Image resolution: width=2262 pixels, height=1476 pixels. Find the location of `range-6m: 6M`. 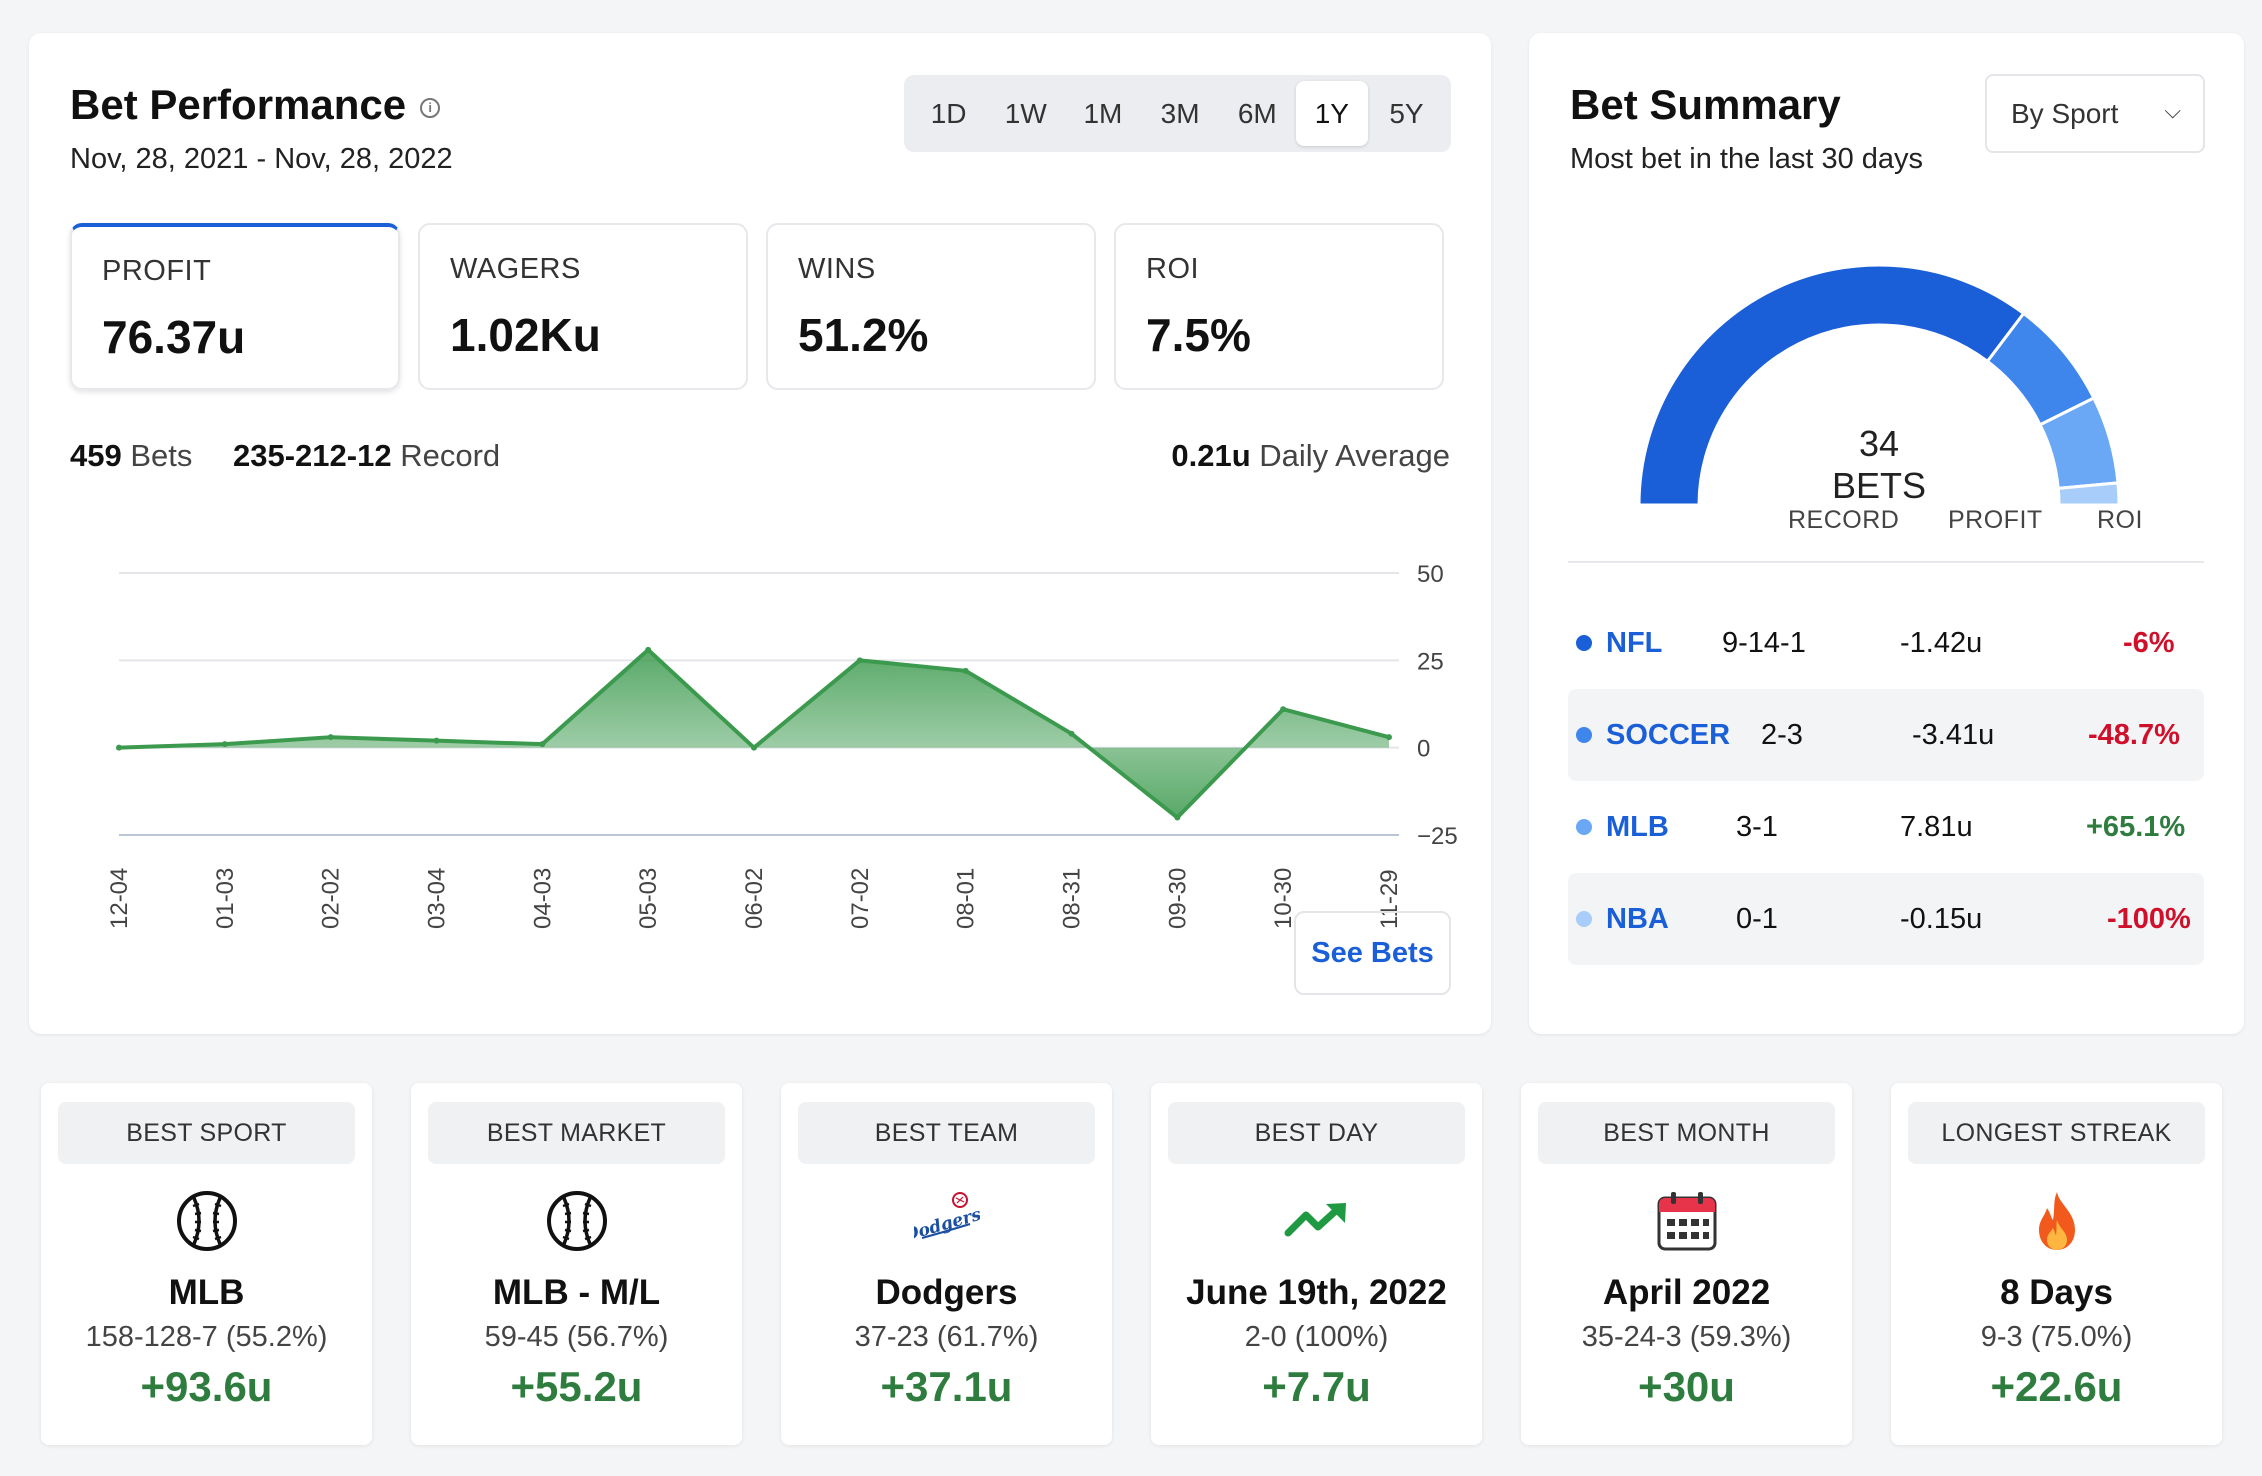

range-6m: 6M is located at coordinates (1257, 113).